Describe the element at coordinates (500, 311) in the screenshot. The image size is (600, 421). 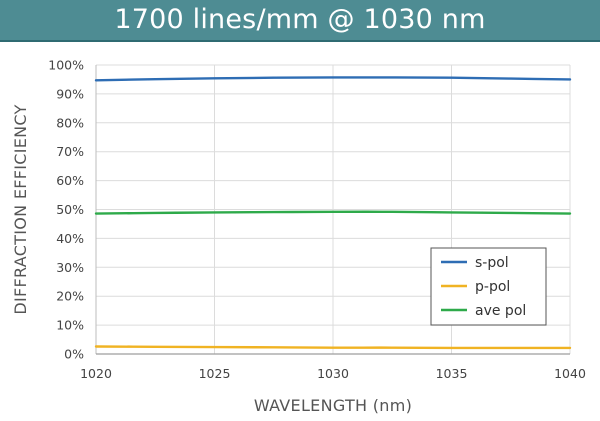
I see `legend-label-ave-pol: ave pol` at that location.